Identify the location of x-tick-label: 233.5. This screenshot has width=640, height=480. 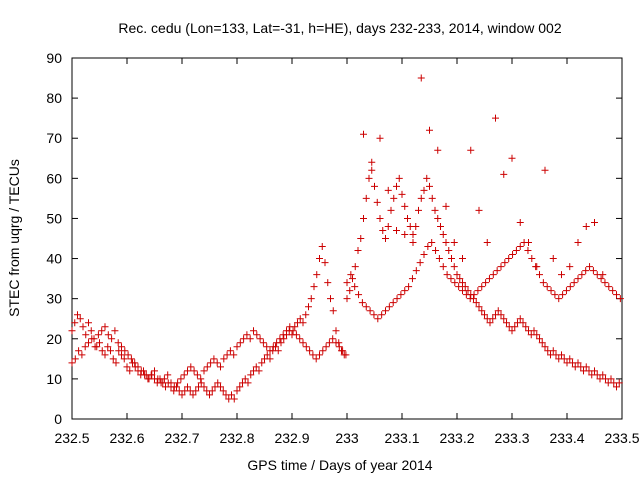
(621, 438).